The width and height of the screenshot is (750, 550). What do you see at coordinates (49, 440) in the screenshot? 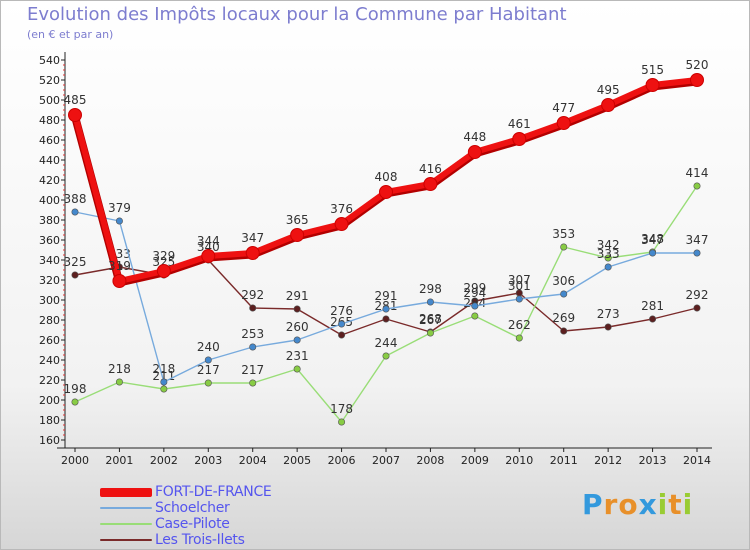
I see `y-tick-label: 160` at bounding box center [49, 440].